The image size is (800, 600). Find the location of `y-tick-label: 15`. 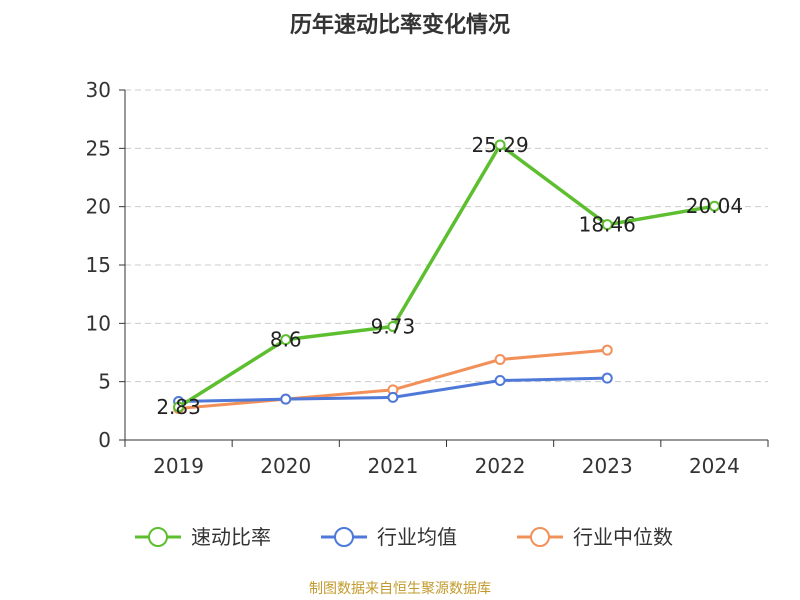

y-tick-label: 15 is located at coordinates (98, 265).